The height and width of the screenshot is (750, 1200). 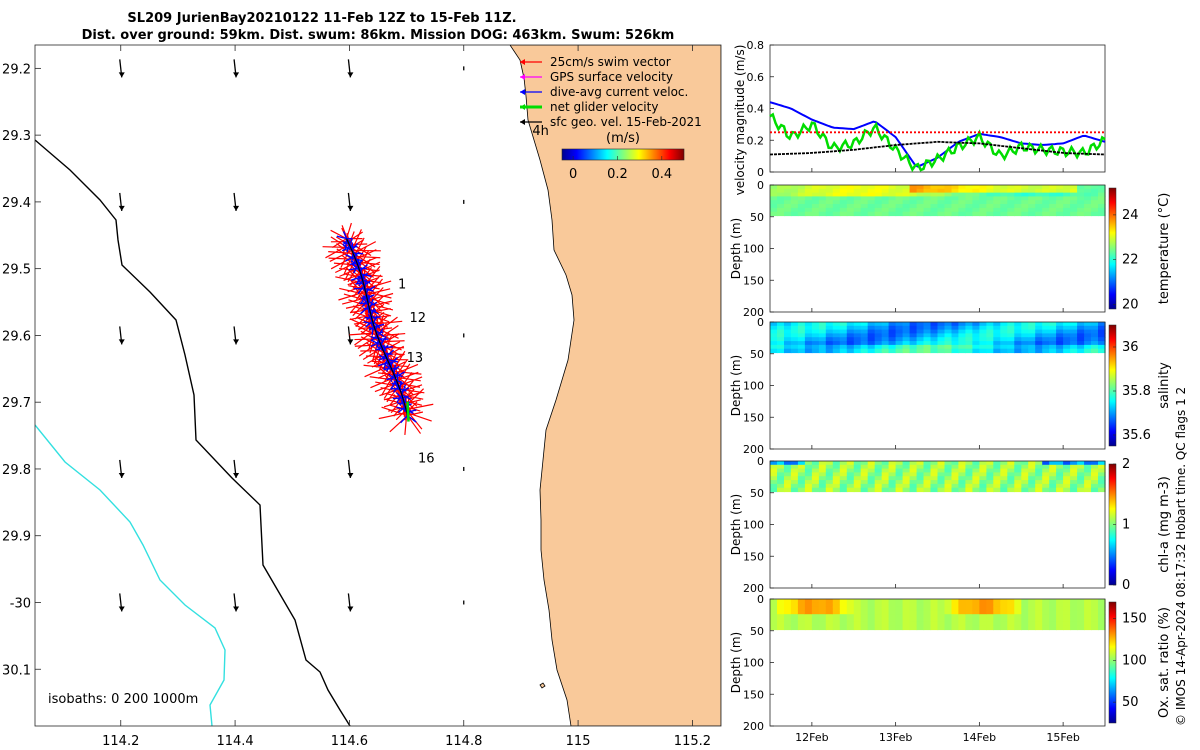 What do you see at coordinates (540, 131) in the screenshot?
I see `day-label: 4h` at bounding box center [540, 131].